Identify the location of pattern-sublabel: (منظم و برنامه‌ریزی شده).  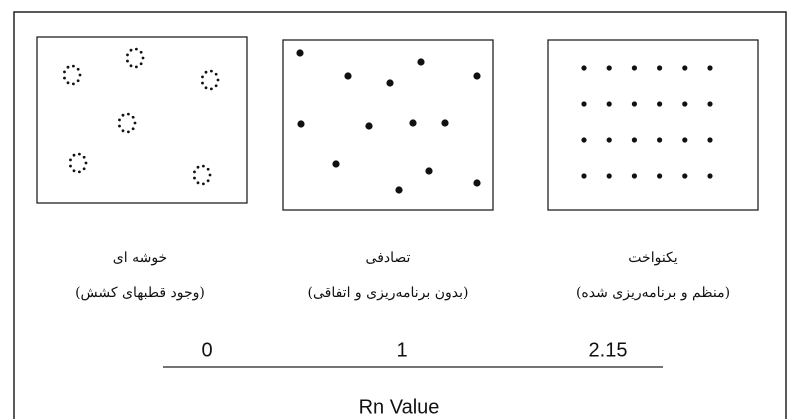
(653, 293).